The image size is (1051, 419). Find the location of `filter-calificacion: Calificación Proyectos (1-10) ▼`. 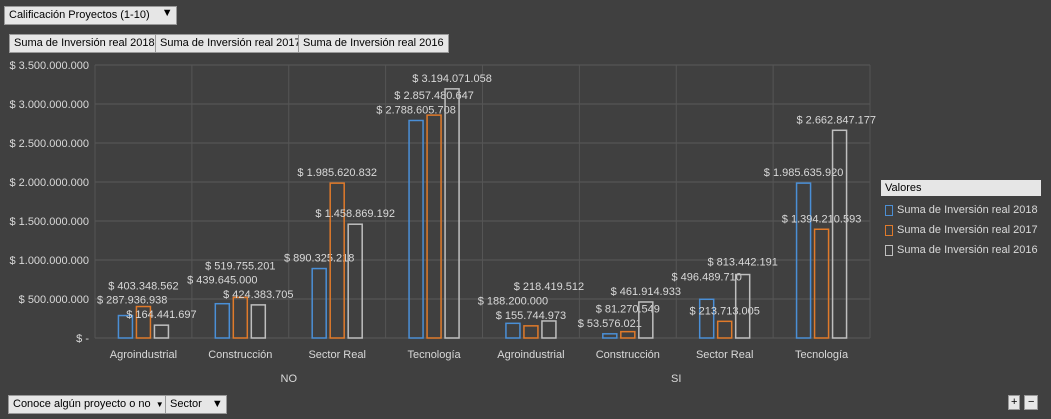

filter-calificacion: Calificación Proyectos (1-10) ▼ is located at coordinates (90, 15).